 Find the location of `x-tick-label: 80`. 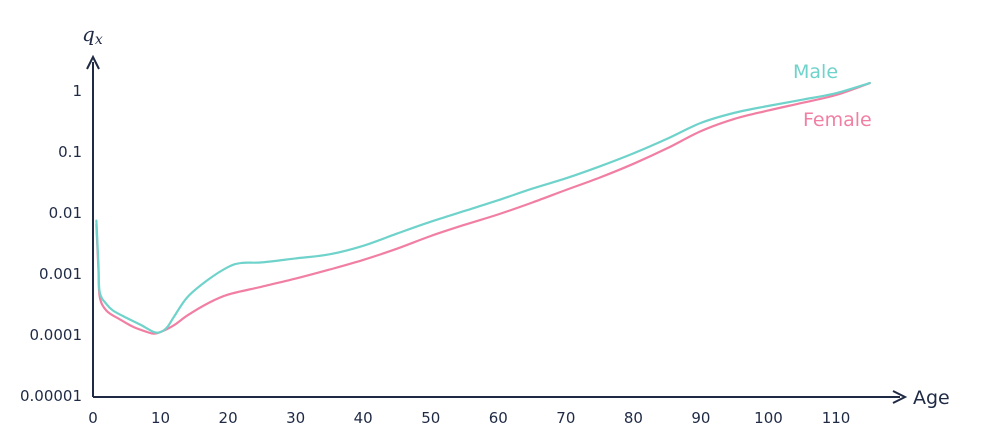

x-tick-label: 80 is located at coordinates (633, 418).